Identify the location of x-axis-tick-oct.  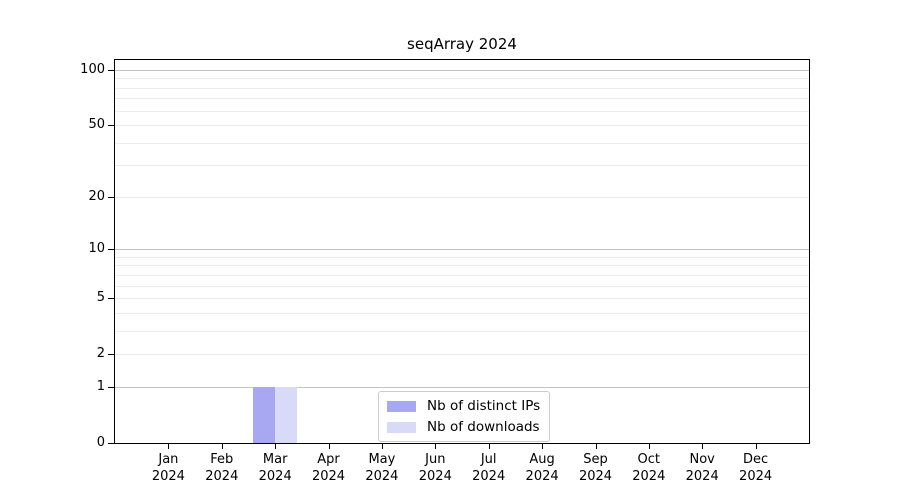
(649, 446).